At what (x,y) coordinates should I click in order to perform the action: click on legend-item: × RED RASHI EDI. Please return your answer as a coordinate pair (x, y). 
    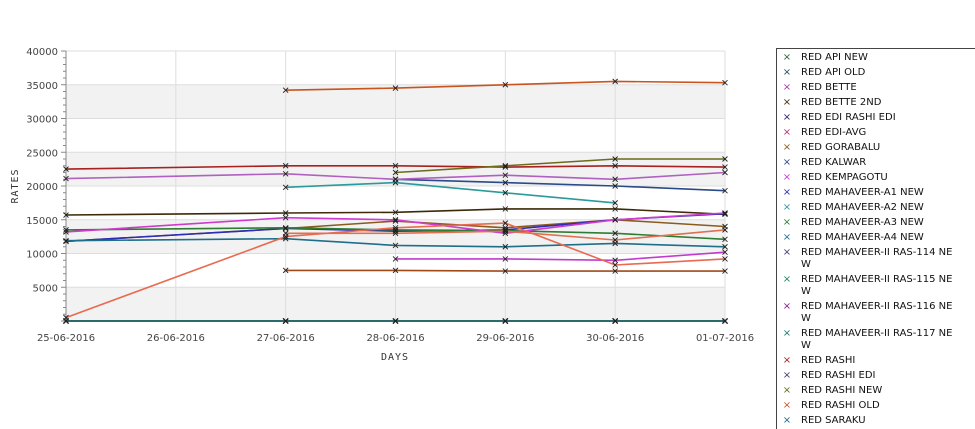
    Looking at the image, I should click on (876, 374).